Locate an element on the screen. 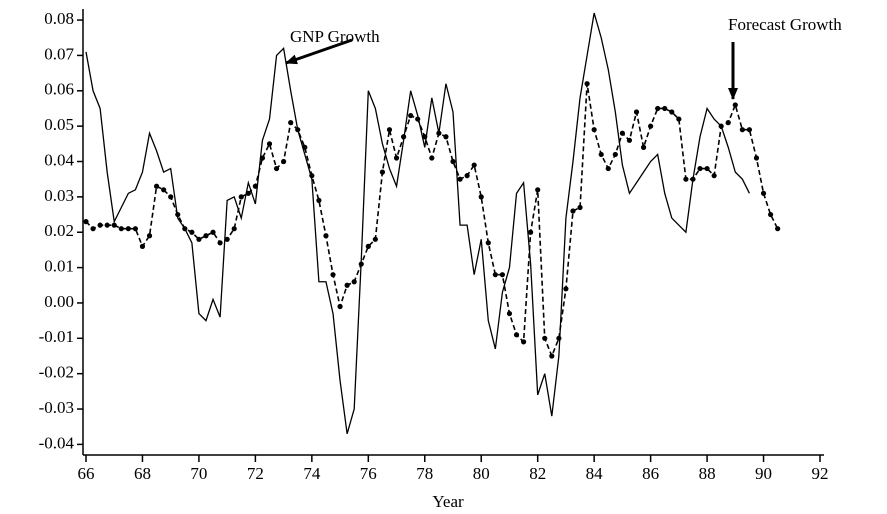 The height and width of the screenshot is (514, 887). x-tick-label: 84 is located at coordinates (595, 473).